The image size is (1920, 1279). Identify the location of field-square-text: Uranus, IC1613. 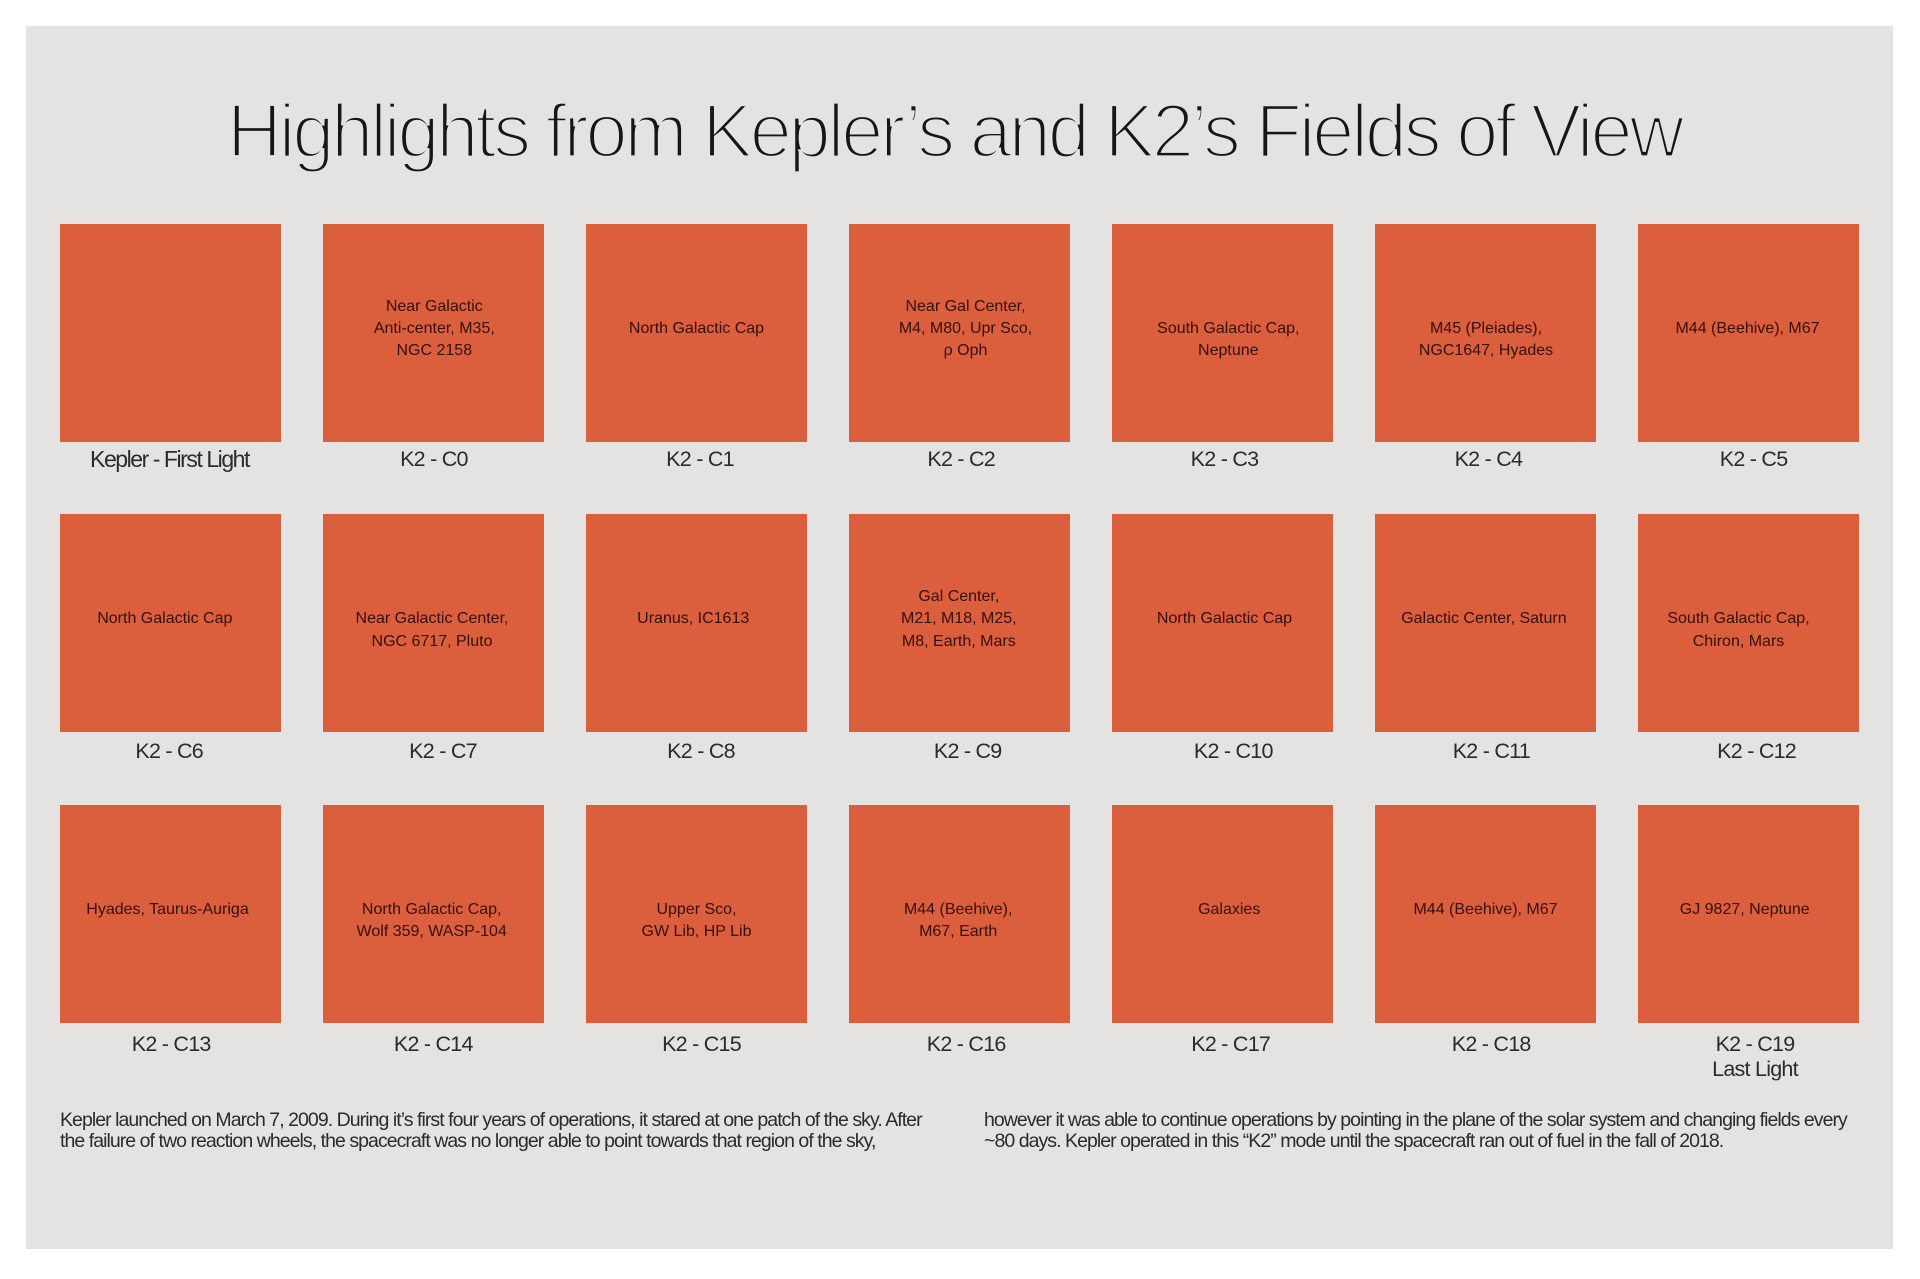
(693, 619).